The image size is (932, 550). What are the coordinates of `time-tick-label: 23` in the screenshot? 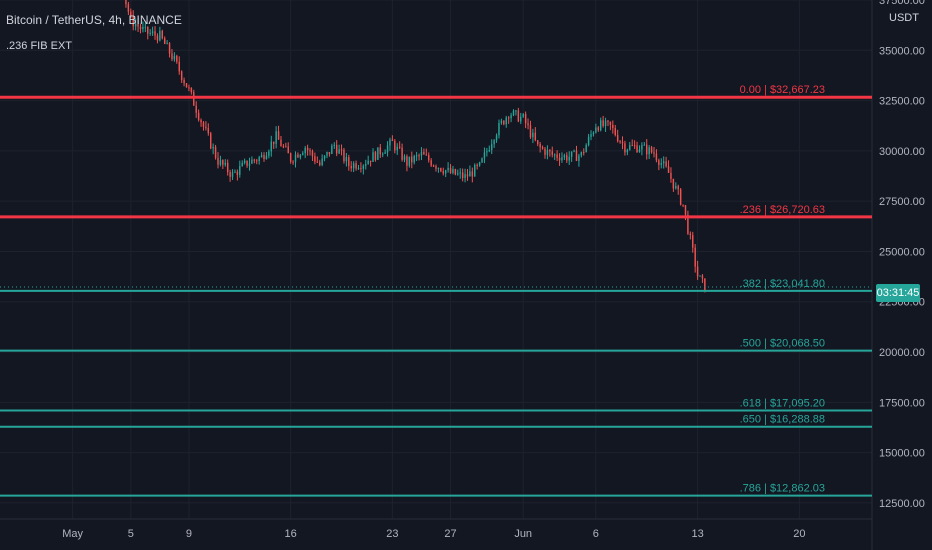 It's located at (392, 534).